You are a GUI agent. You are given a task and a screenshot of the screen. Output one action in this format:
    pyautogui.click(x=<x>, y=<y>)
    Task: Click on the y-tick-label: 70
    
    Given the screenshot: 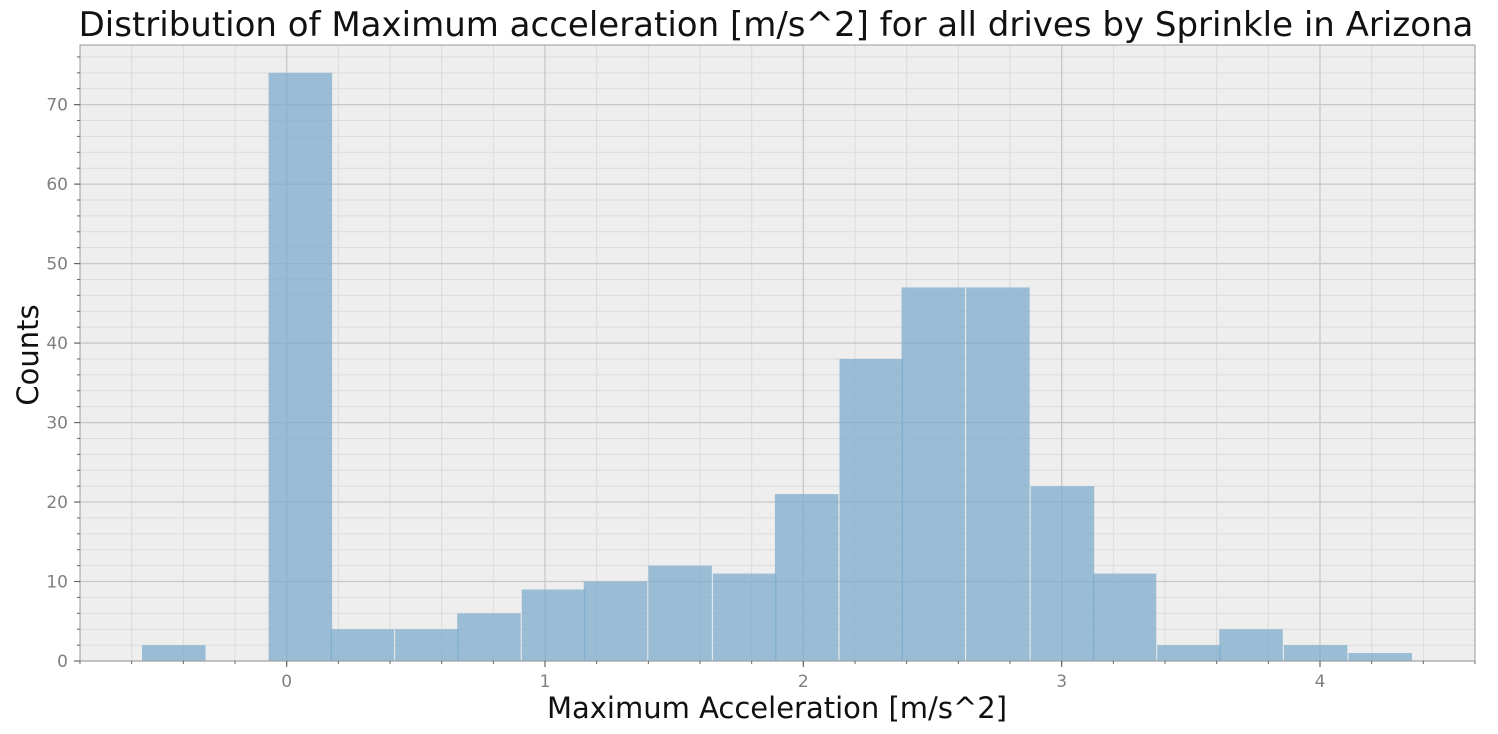 What is the action you would take?
    pyautogui.click(x=57, y=106)
    